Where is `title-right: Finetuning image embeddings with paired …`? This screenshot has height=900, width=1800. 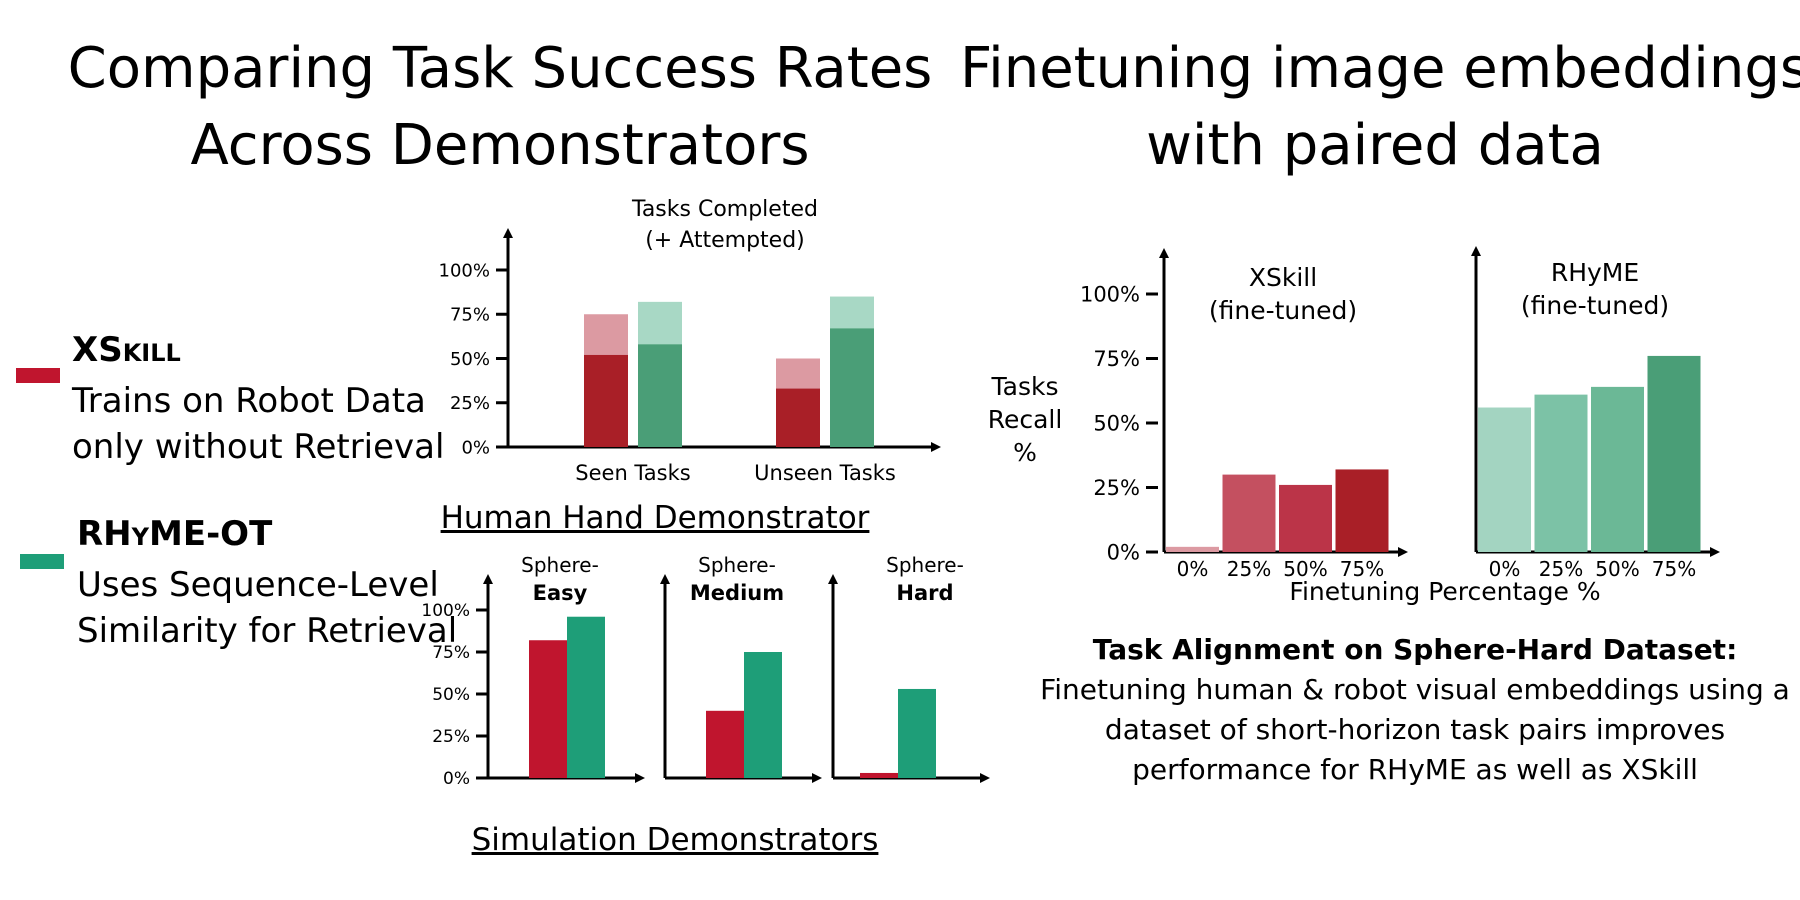 title-right: Finetuning image embeddings with paired … is located at coordinates (1380, 107).